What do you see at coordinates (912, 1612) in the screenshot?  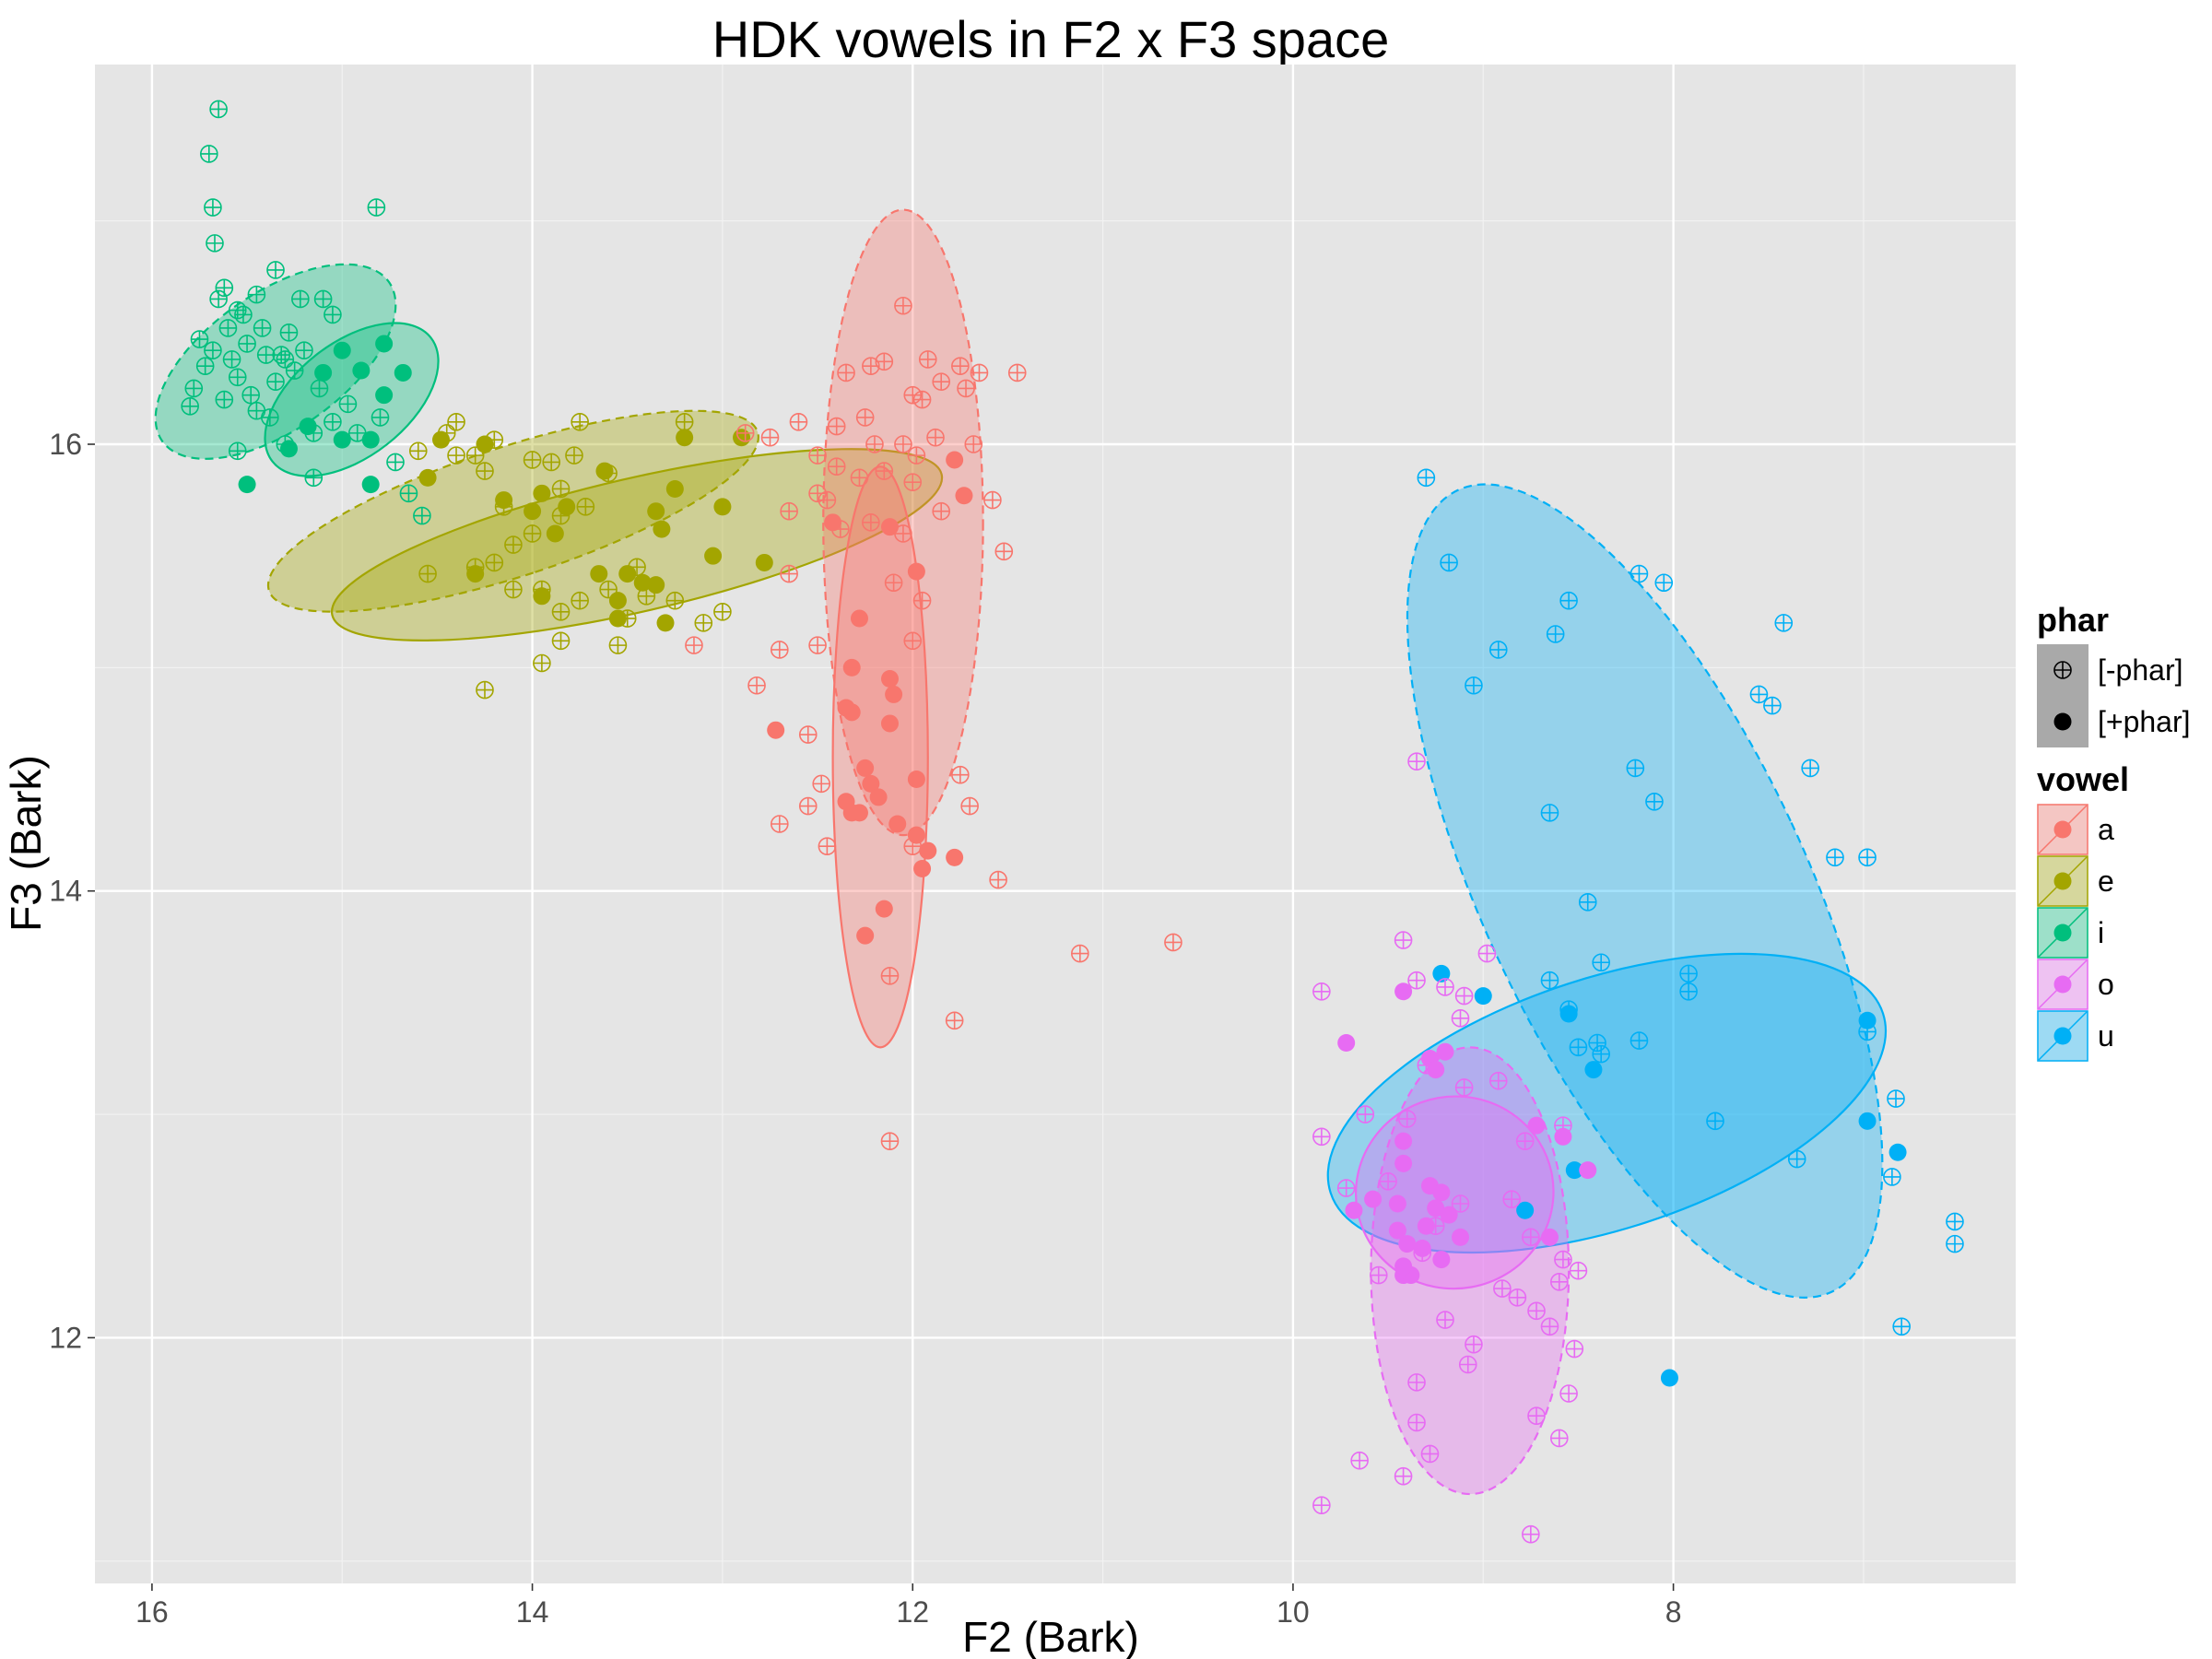 I see `x-tick-label: 12` at bounding box center [912, 1612].